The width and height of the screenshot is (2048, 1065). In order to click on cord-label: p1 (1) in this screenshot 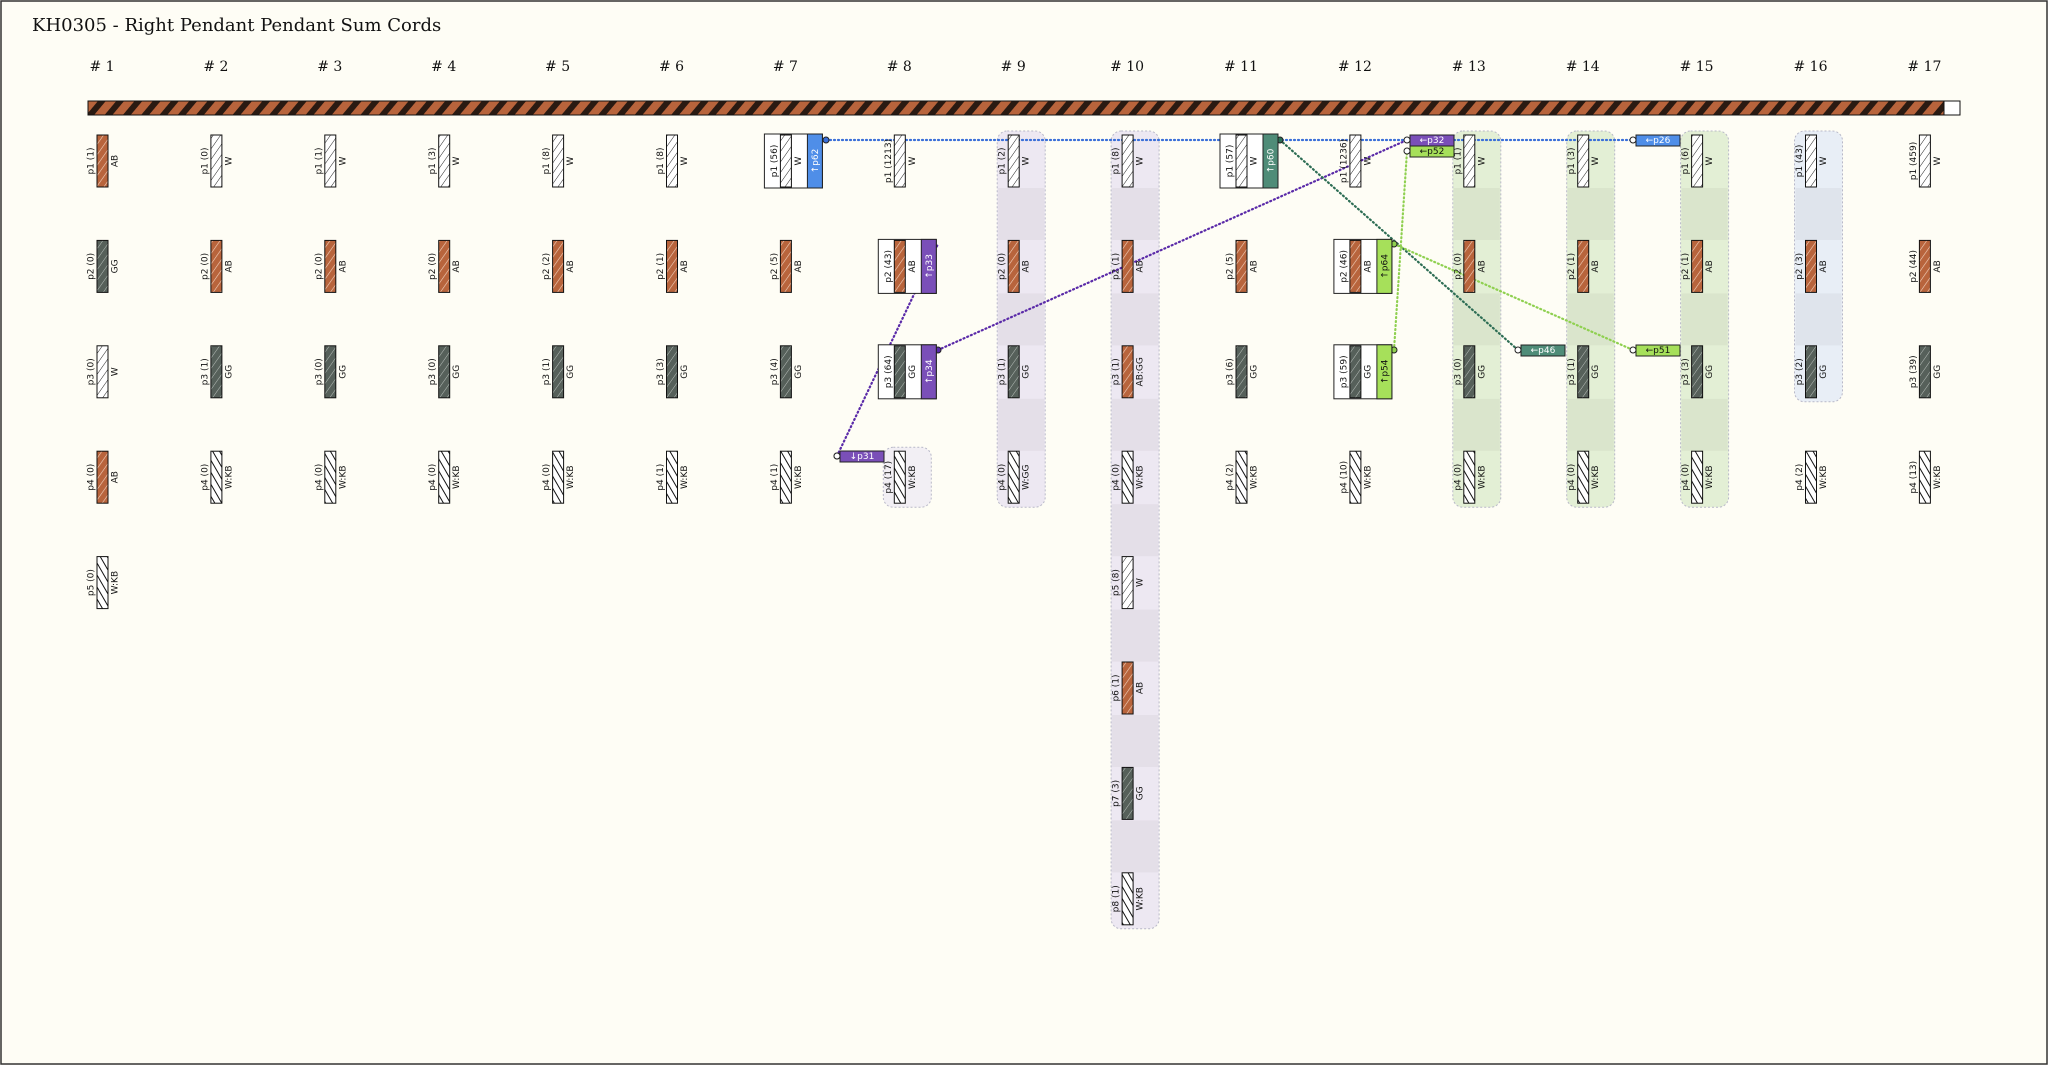, I will do `click(319, 160)`.